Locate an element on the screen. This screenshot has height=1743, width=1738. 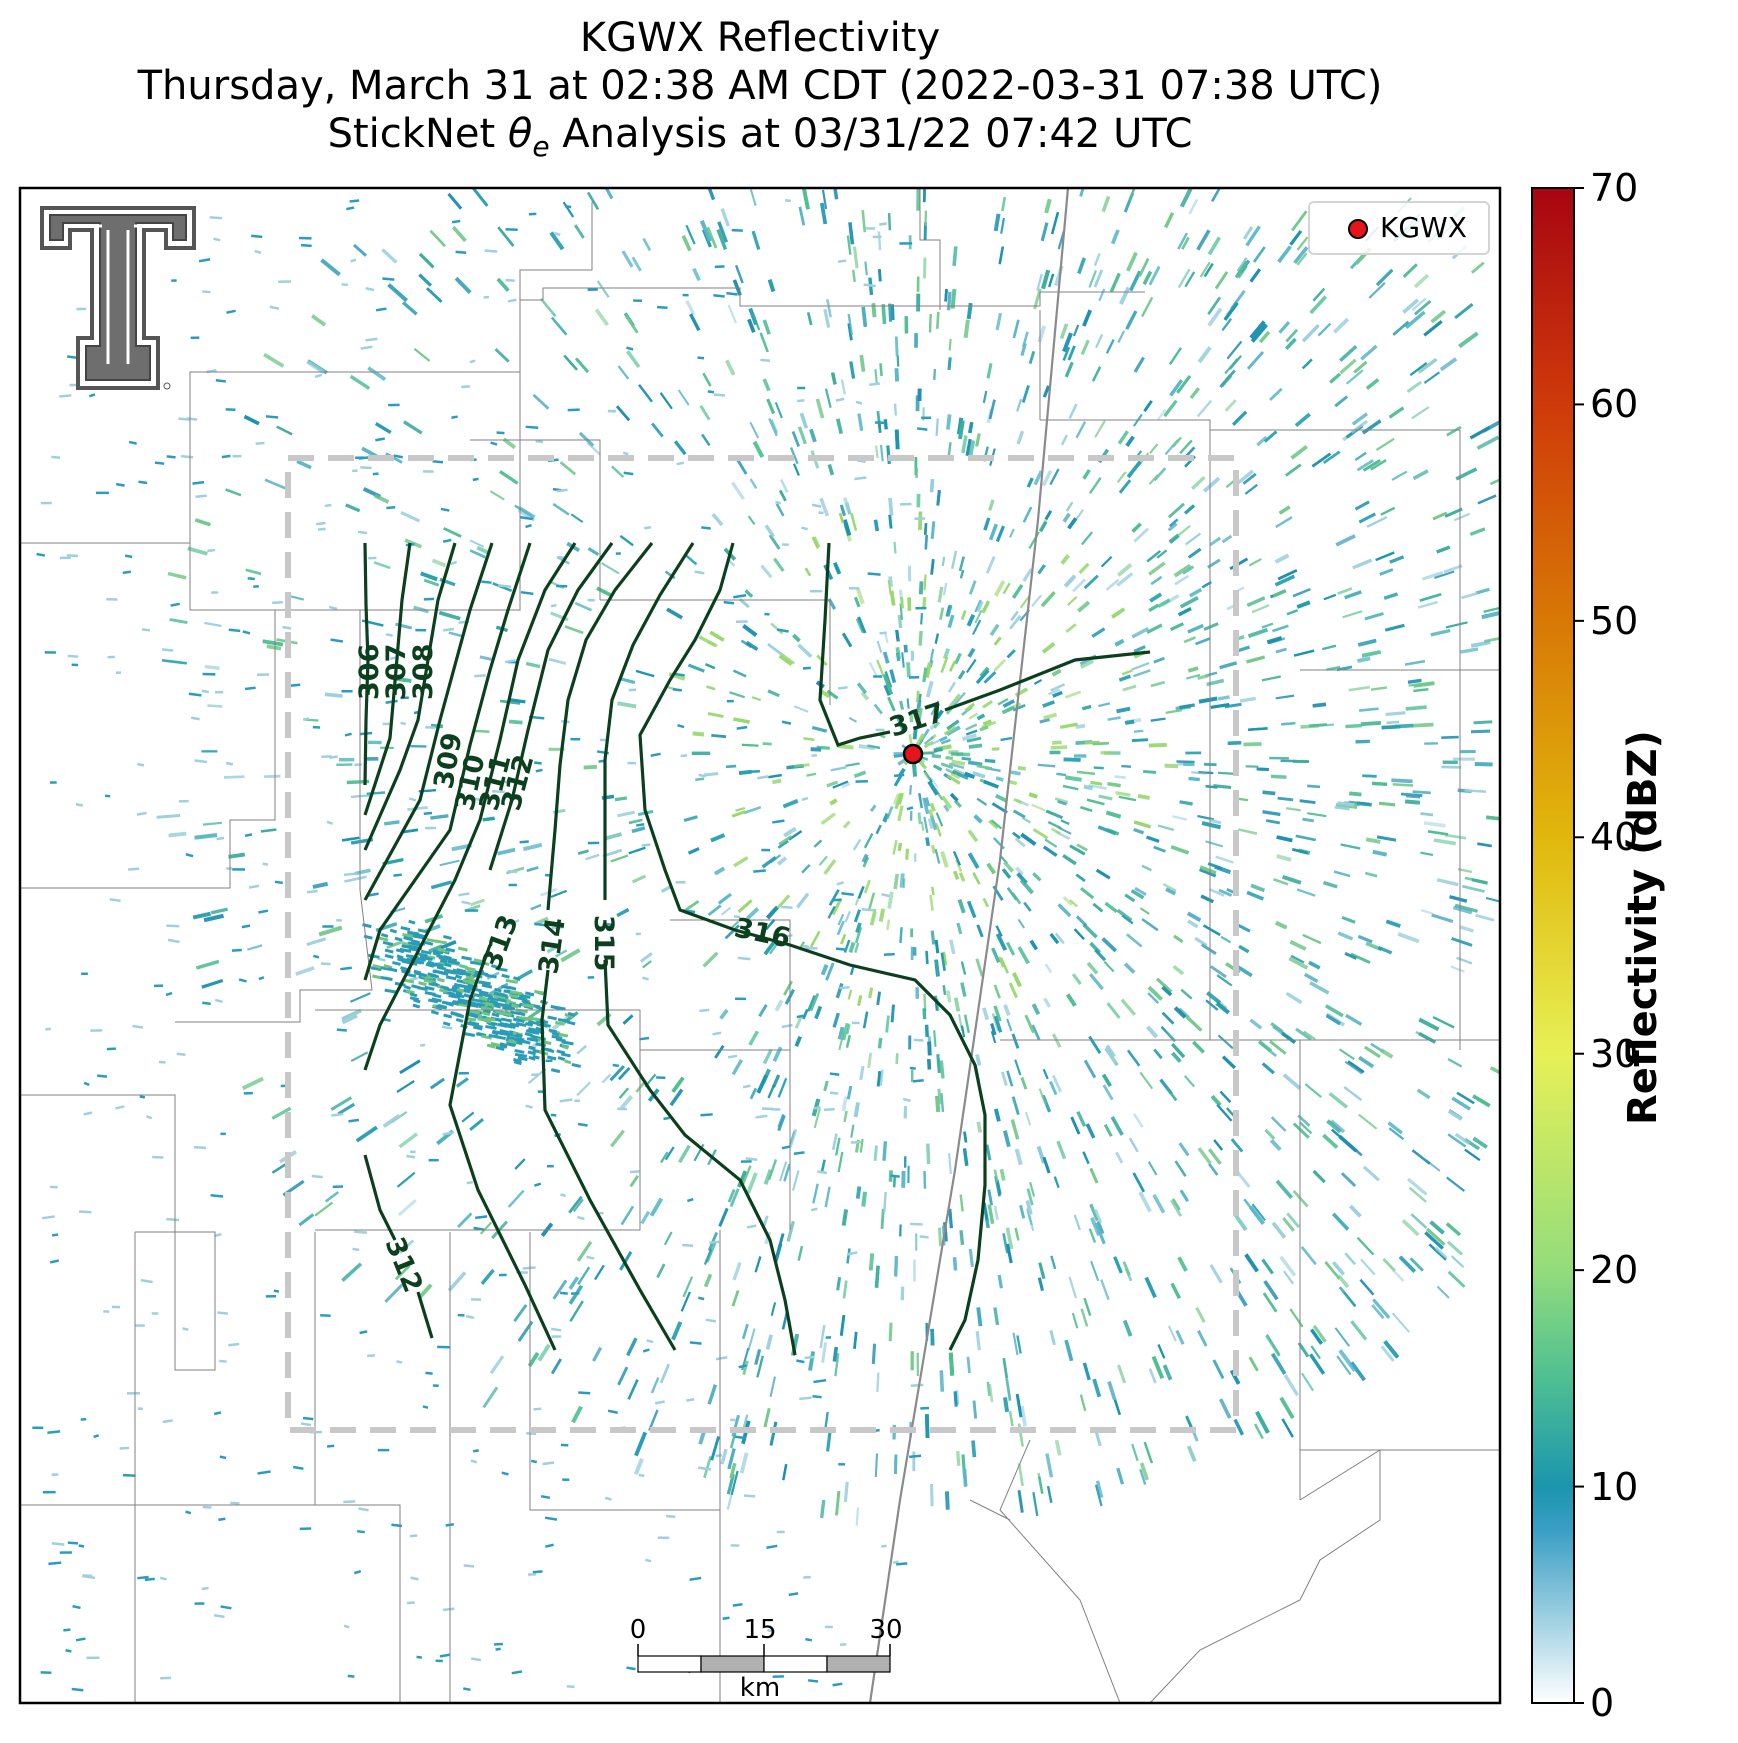
contour-label-306: 306 is located at coordinates (369, 672).